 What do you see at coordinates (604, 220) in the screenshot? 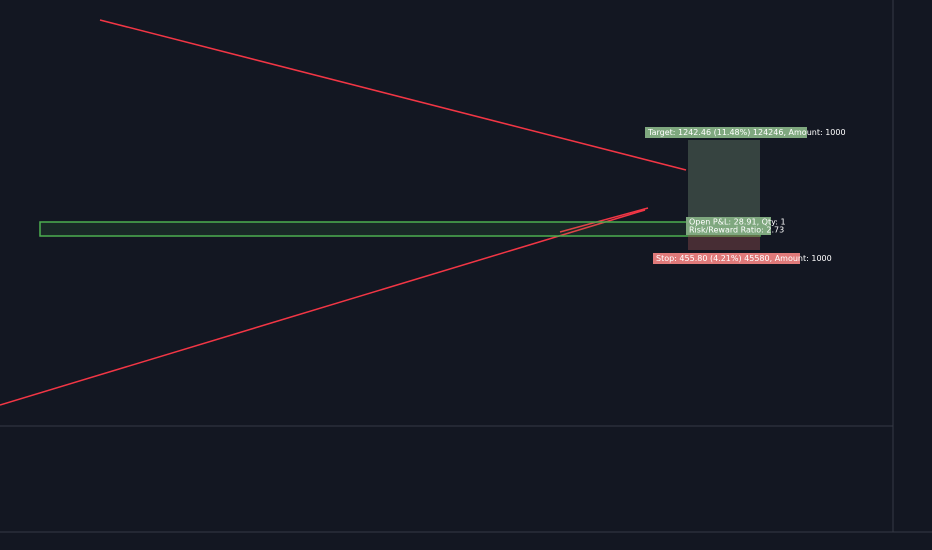
I see `trend-line` at bounding box center [604, 220].